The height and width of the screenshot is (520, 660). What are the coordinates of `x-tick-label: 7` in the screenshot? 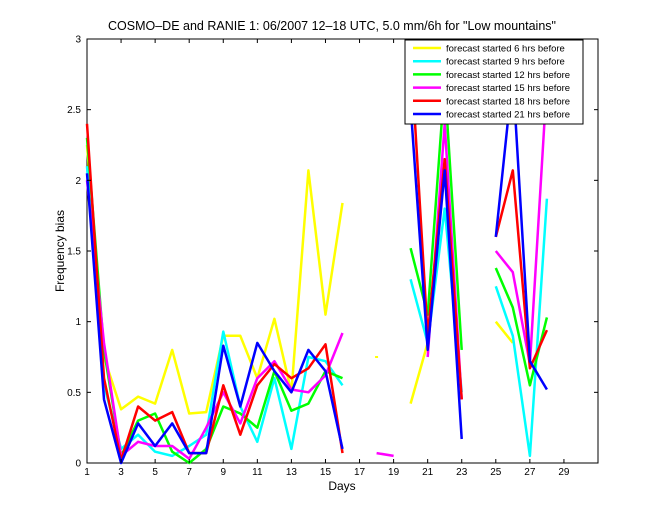 It's located at (189, 472).